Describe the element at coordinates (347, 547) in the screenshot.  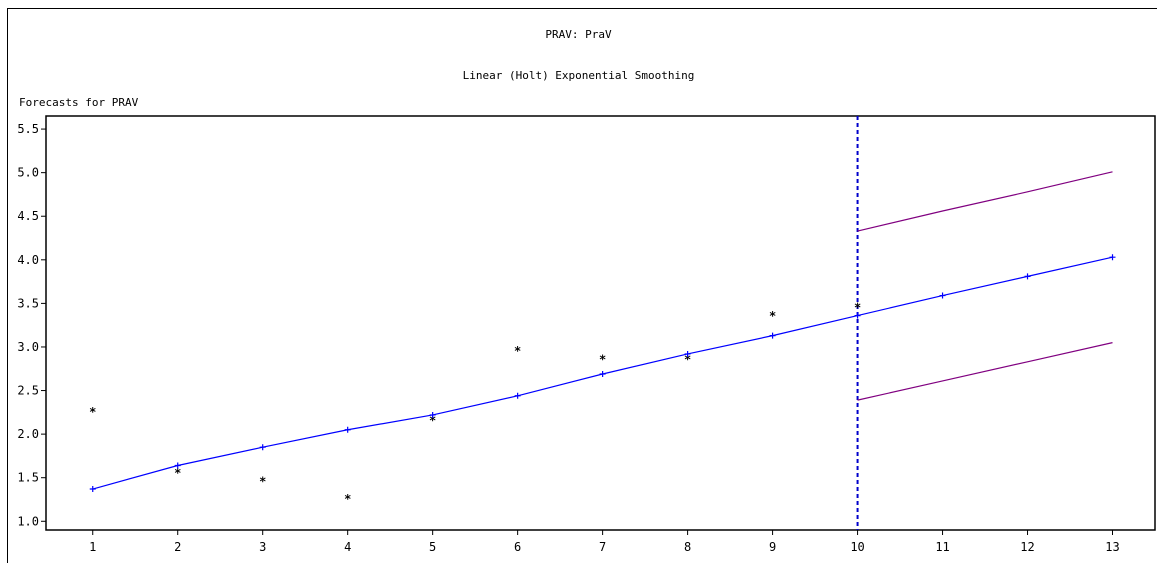
I see `x-tick-label: 4` at that location.